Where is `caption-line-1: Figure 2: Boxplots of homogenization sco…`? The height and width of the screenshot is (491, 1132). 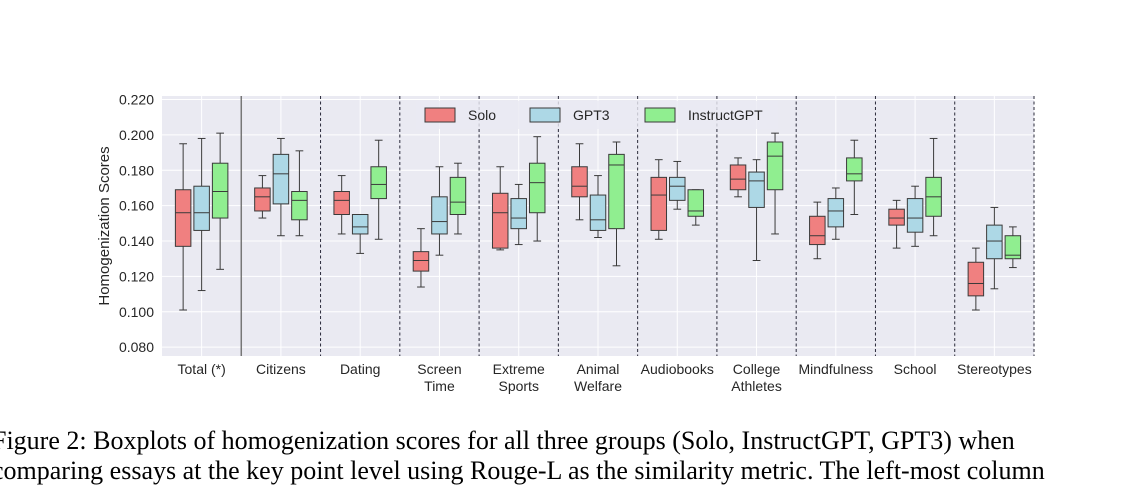
caption-line-1: Figure 2: Boxplots of homogenization sco… is located at coordinates (507, 440).